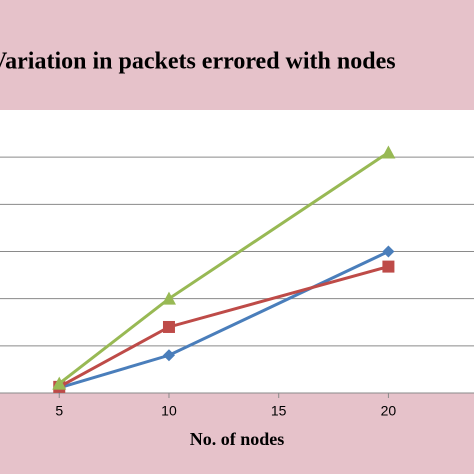 This screenshot has height=474, width=474. Describe the element at coordinates (169, 411) in the screenshot. I see `x-tick-label: 10` at that location.